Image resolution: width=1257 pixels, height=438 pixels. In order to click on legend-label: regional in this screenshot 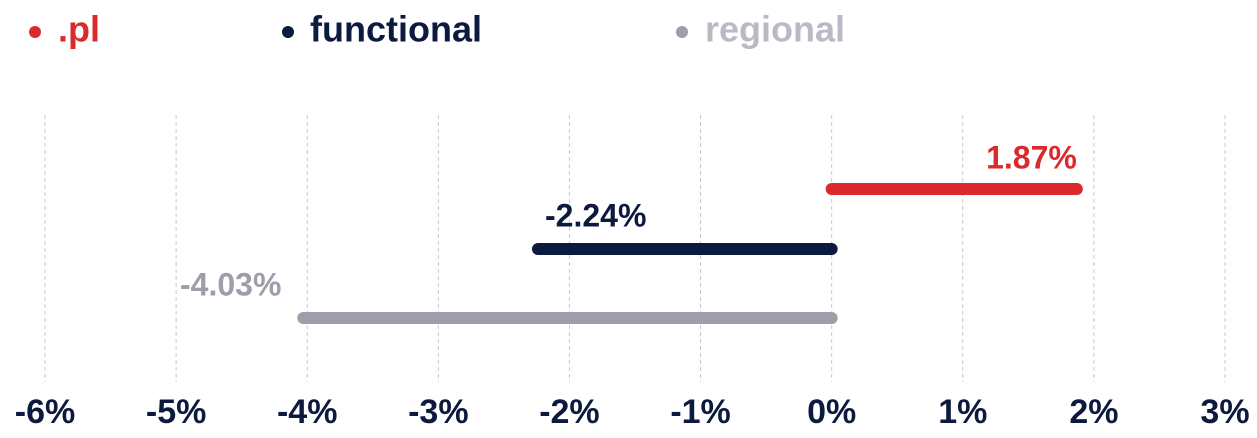, I will do `click(775, 29)`.